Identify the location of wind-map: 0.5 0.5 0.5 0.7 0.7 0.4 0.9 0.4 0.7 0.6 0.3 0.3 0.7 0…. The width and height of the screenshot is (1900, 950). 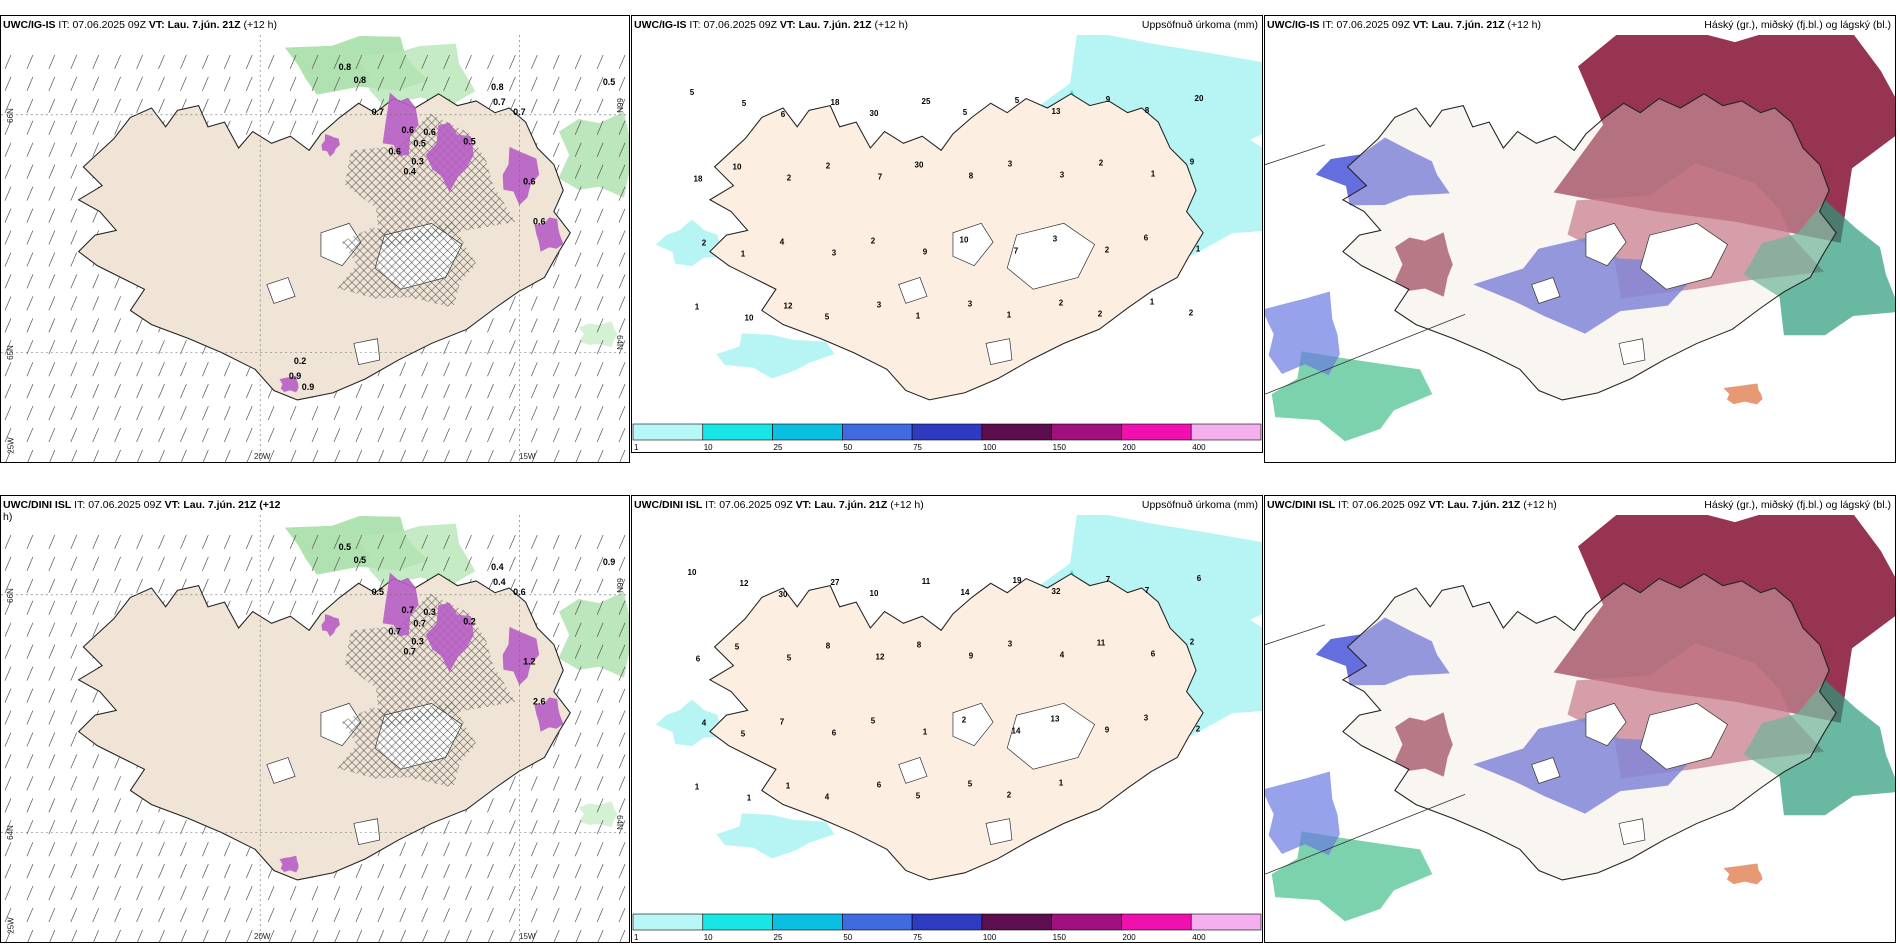
(315, 728).